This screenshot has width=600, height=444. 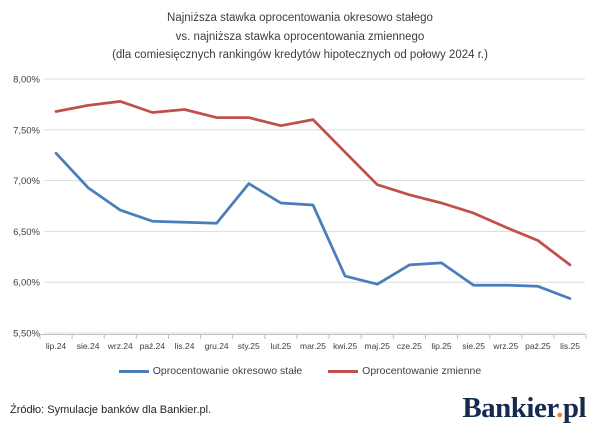 What do you see at coordinates (313, 346) in the screenshot?
I see `x-tick-label: mar.25` at bounding box center [313, 346].